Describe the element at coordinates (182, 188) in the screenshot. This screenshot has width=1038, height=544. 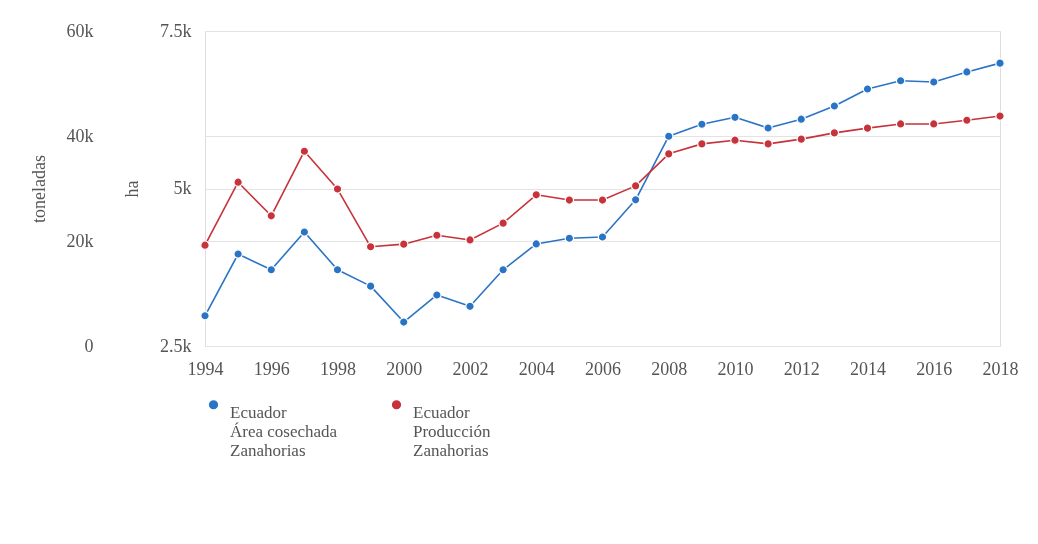
I see `y2-tick-label: 5k` at that location.